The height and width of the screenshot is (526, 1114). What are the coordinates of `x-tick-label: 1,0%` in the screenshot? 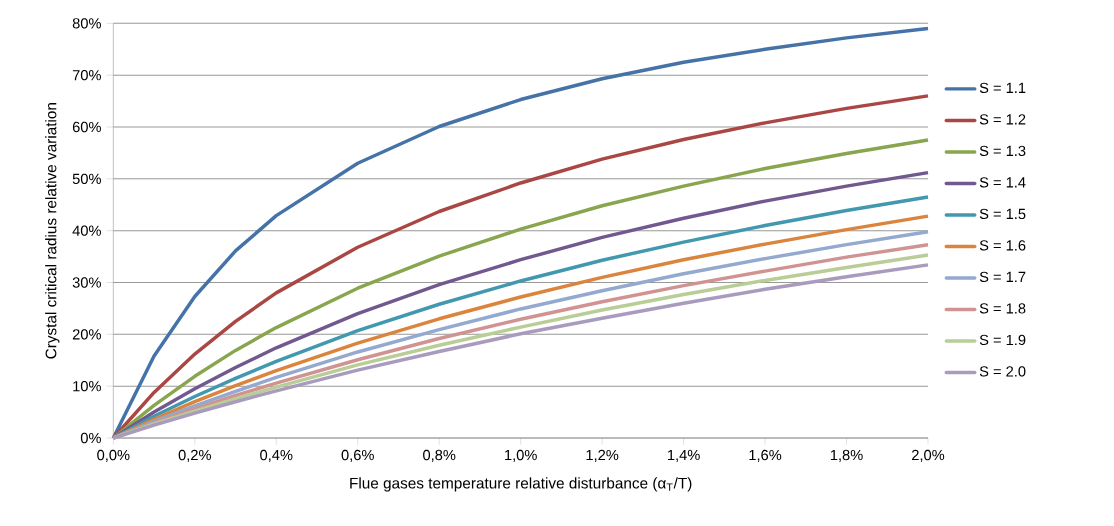 It's located at (521, 455).